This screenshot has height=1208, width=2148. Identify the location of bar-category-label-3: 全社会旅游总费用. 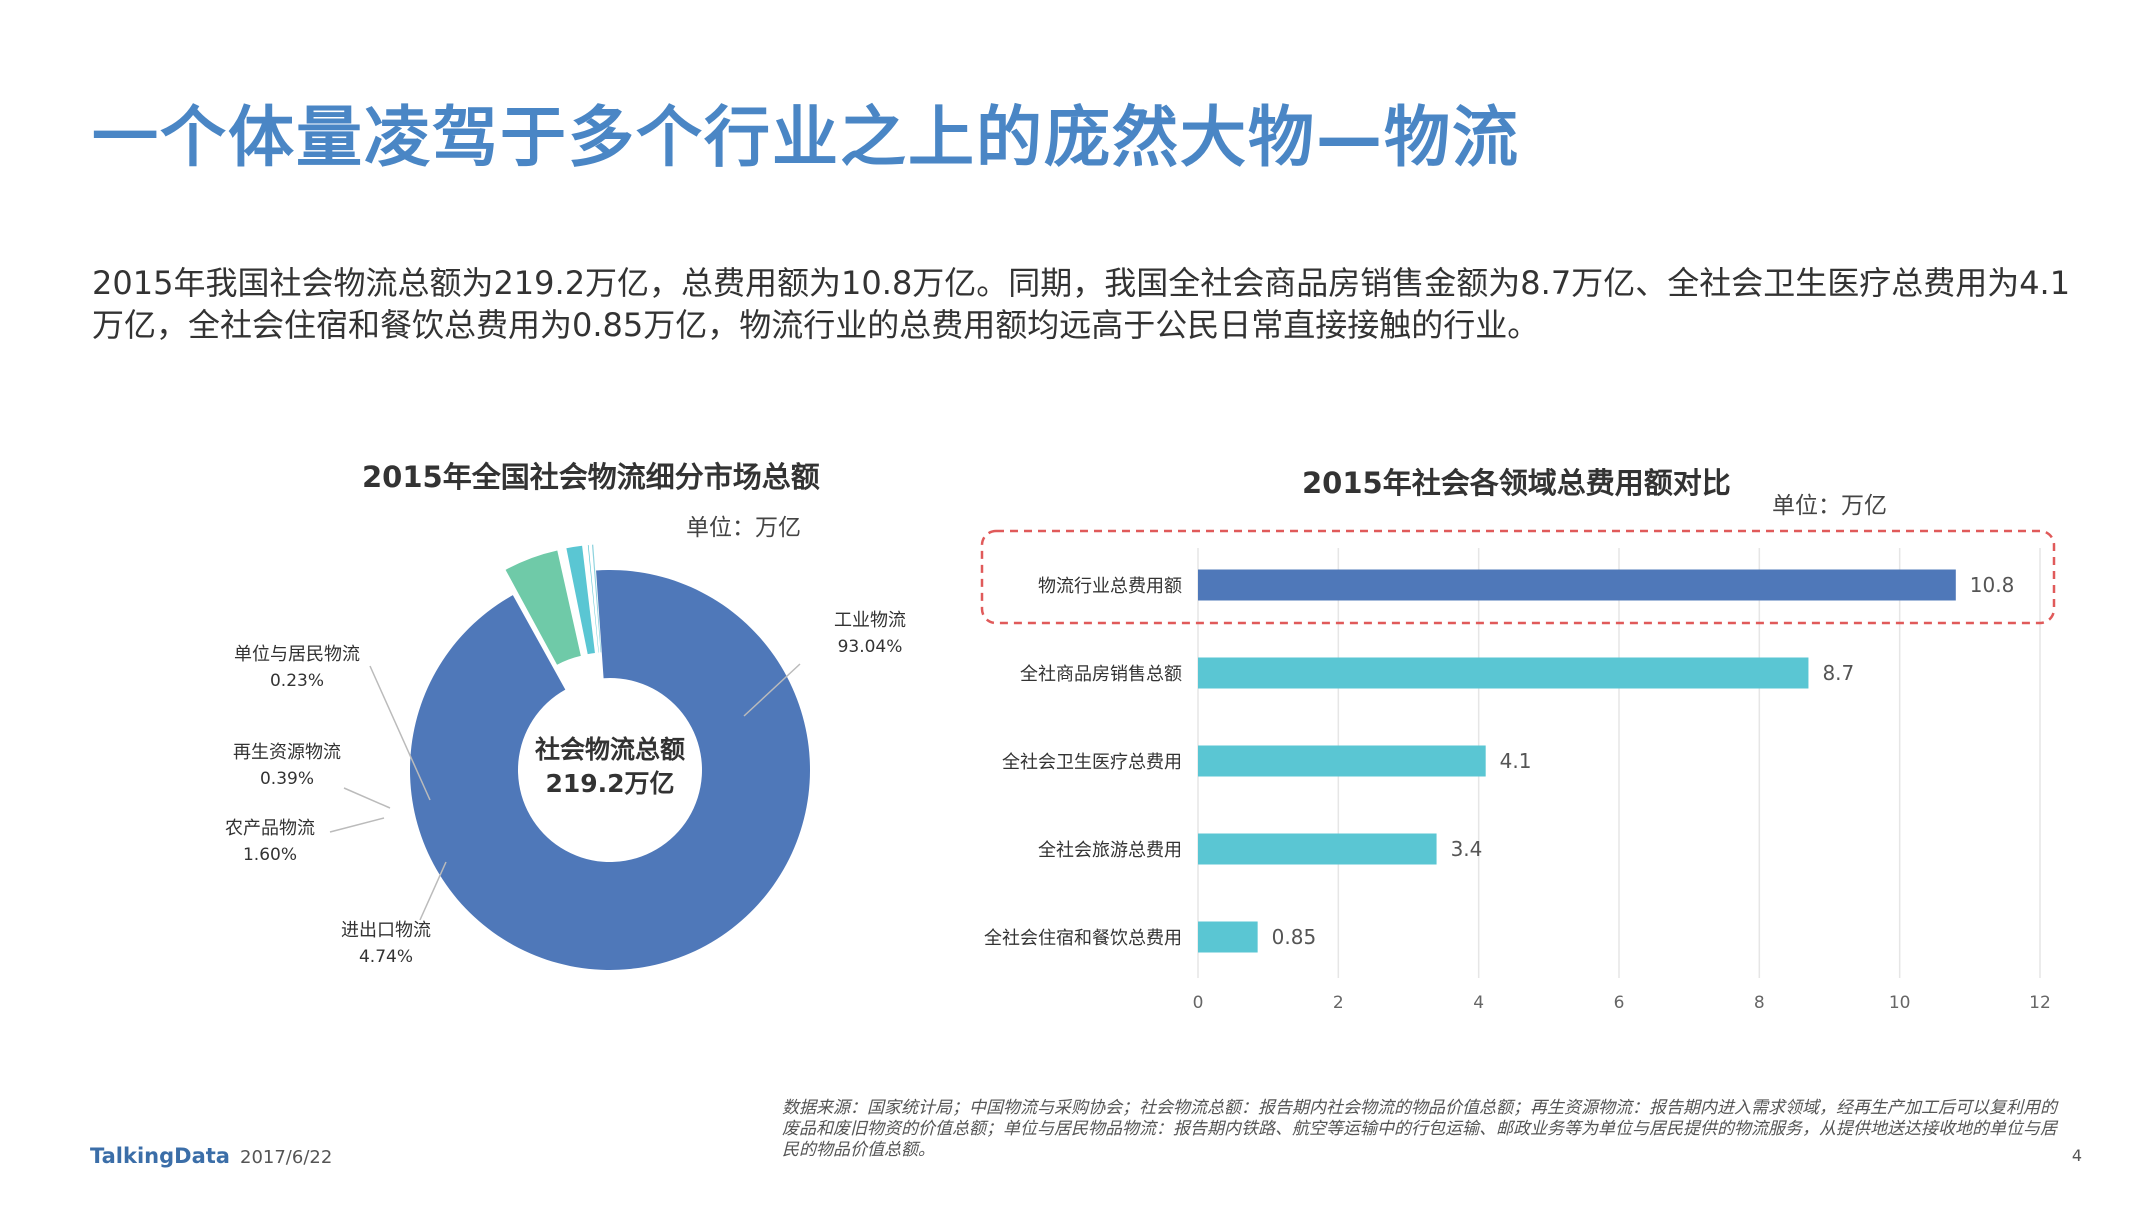
(1110, 850).